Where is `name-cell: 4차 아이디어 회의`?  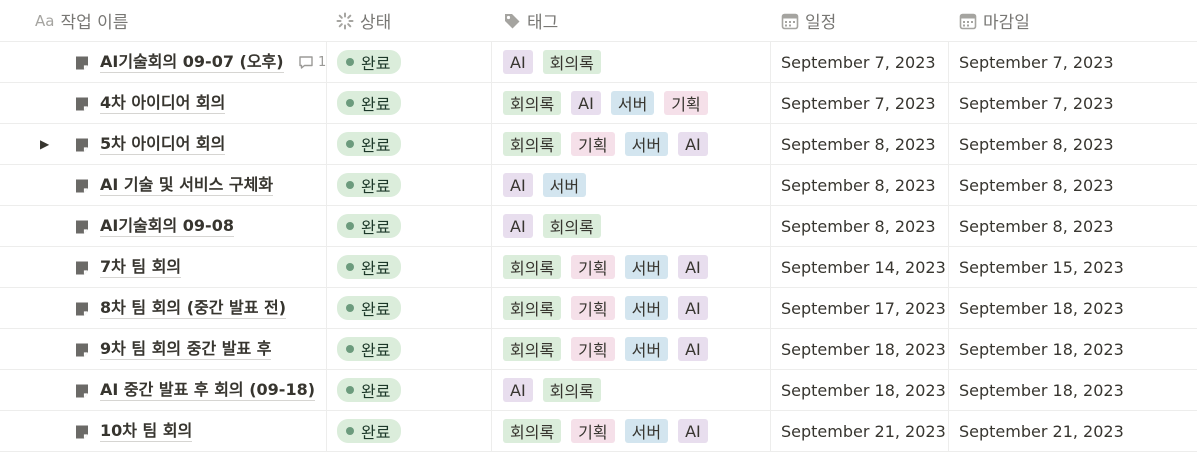
name-cell: 4차 아이디어 회의 is located at coordinates (163, 103).